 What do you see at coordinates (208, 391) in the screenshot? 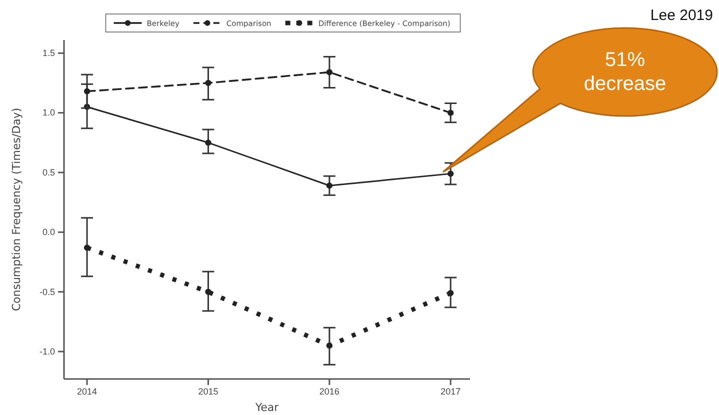
I see `x-tick-label: 2015` at bounding box center [208, 391].